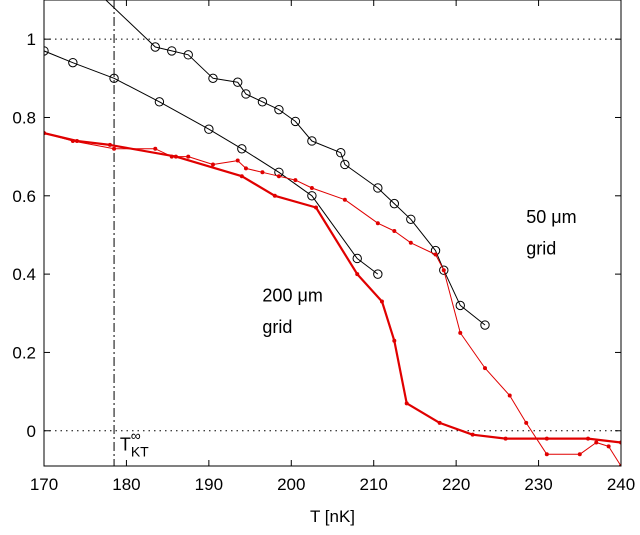 The image size is (640, 535). Describe the element at coordinates (24, 196) in the screenshot. I see `y-tick-label: 0.6` at that location.